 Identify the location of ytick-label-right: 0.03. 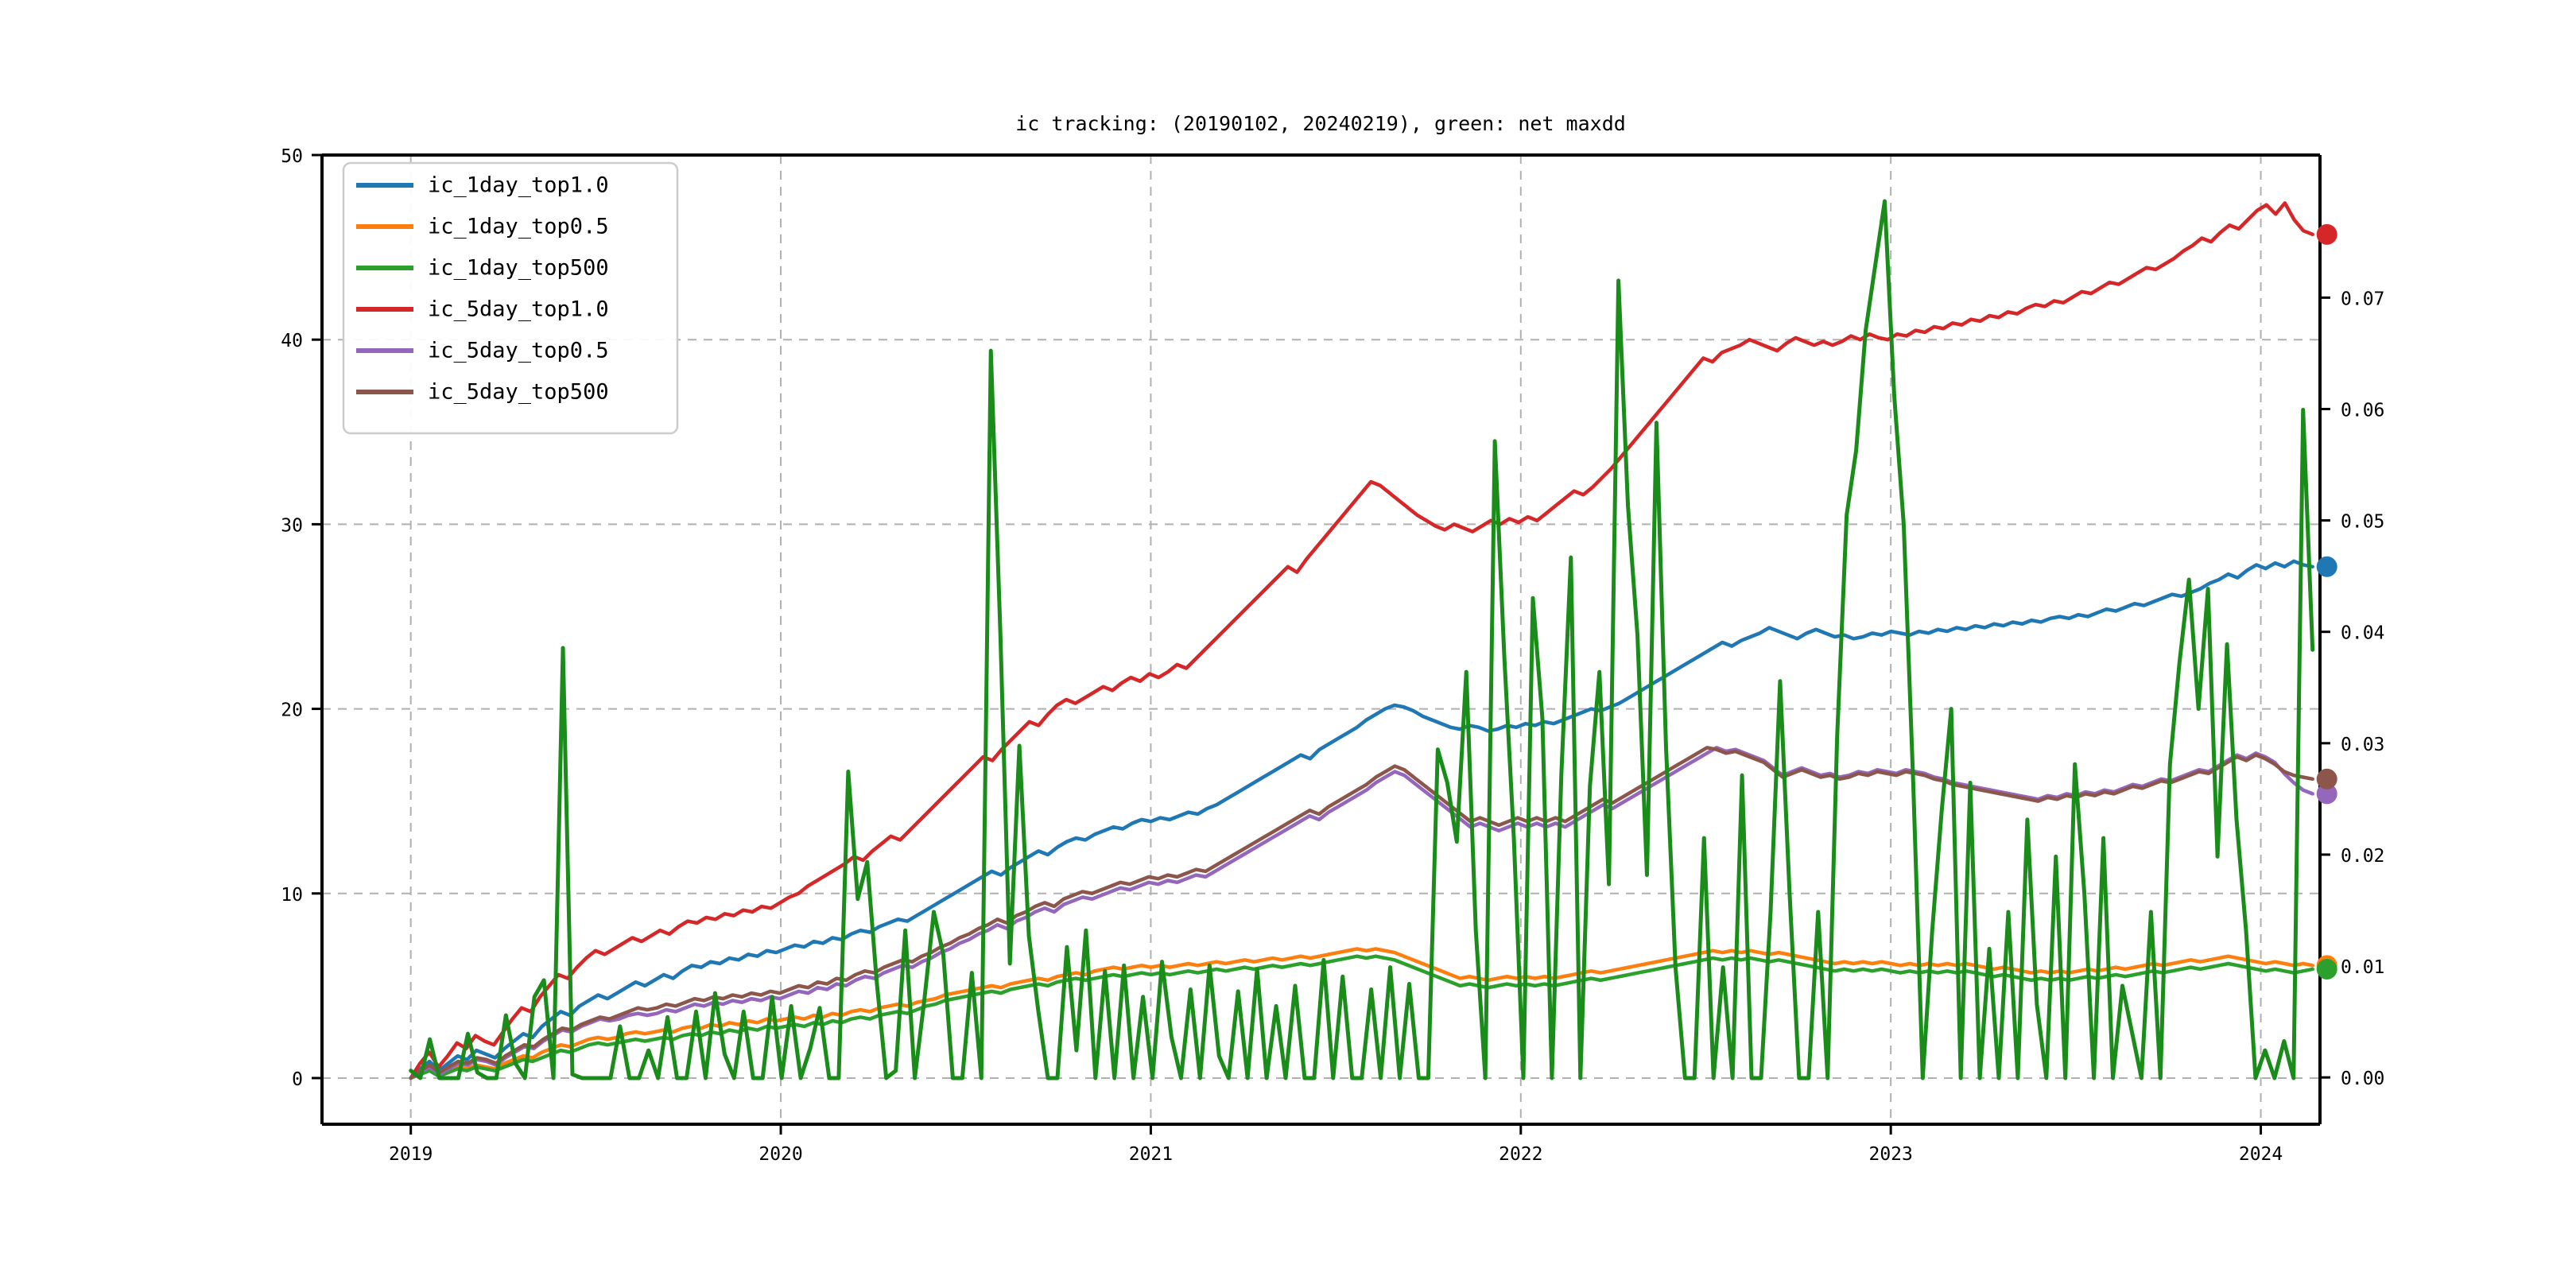
(2362, 745).